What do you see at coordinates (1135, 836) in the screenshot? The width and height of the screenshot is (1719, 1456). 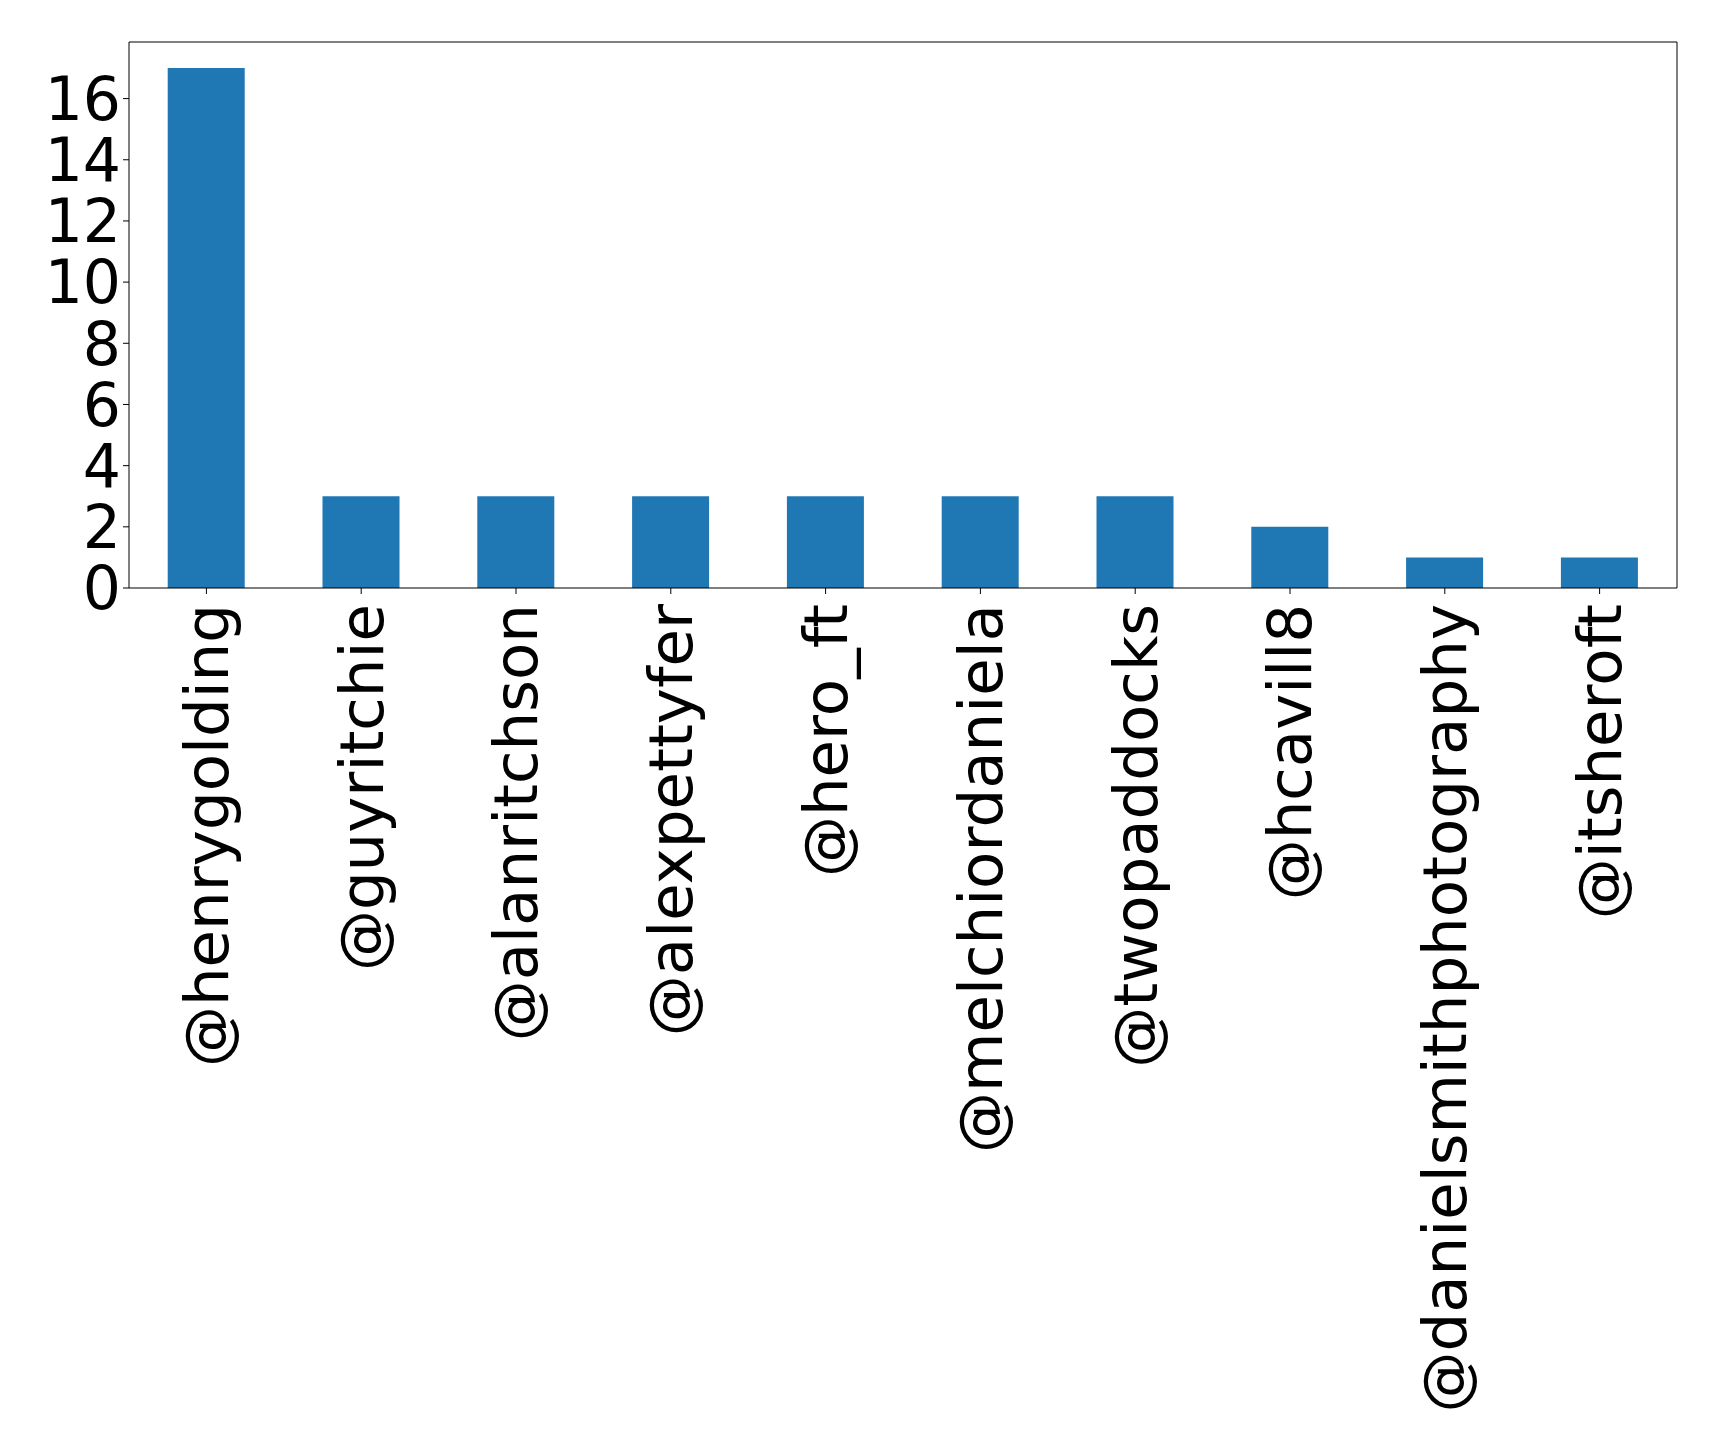 I see `x-tick-label: @twopaddocks` at bounding box center [1135, 836].